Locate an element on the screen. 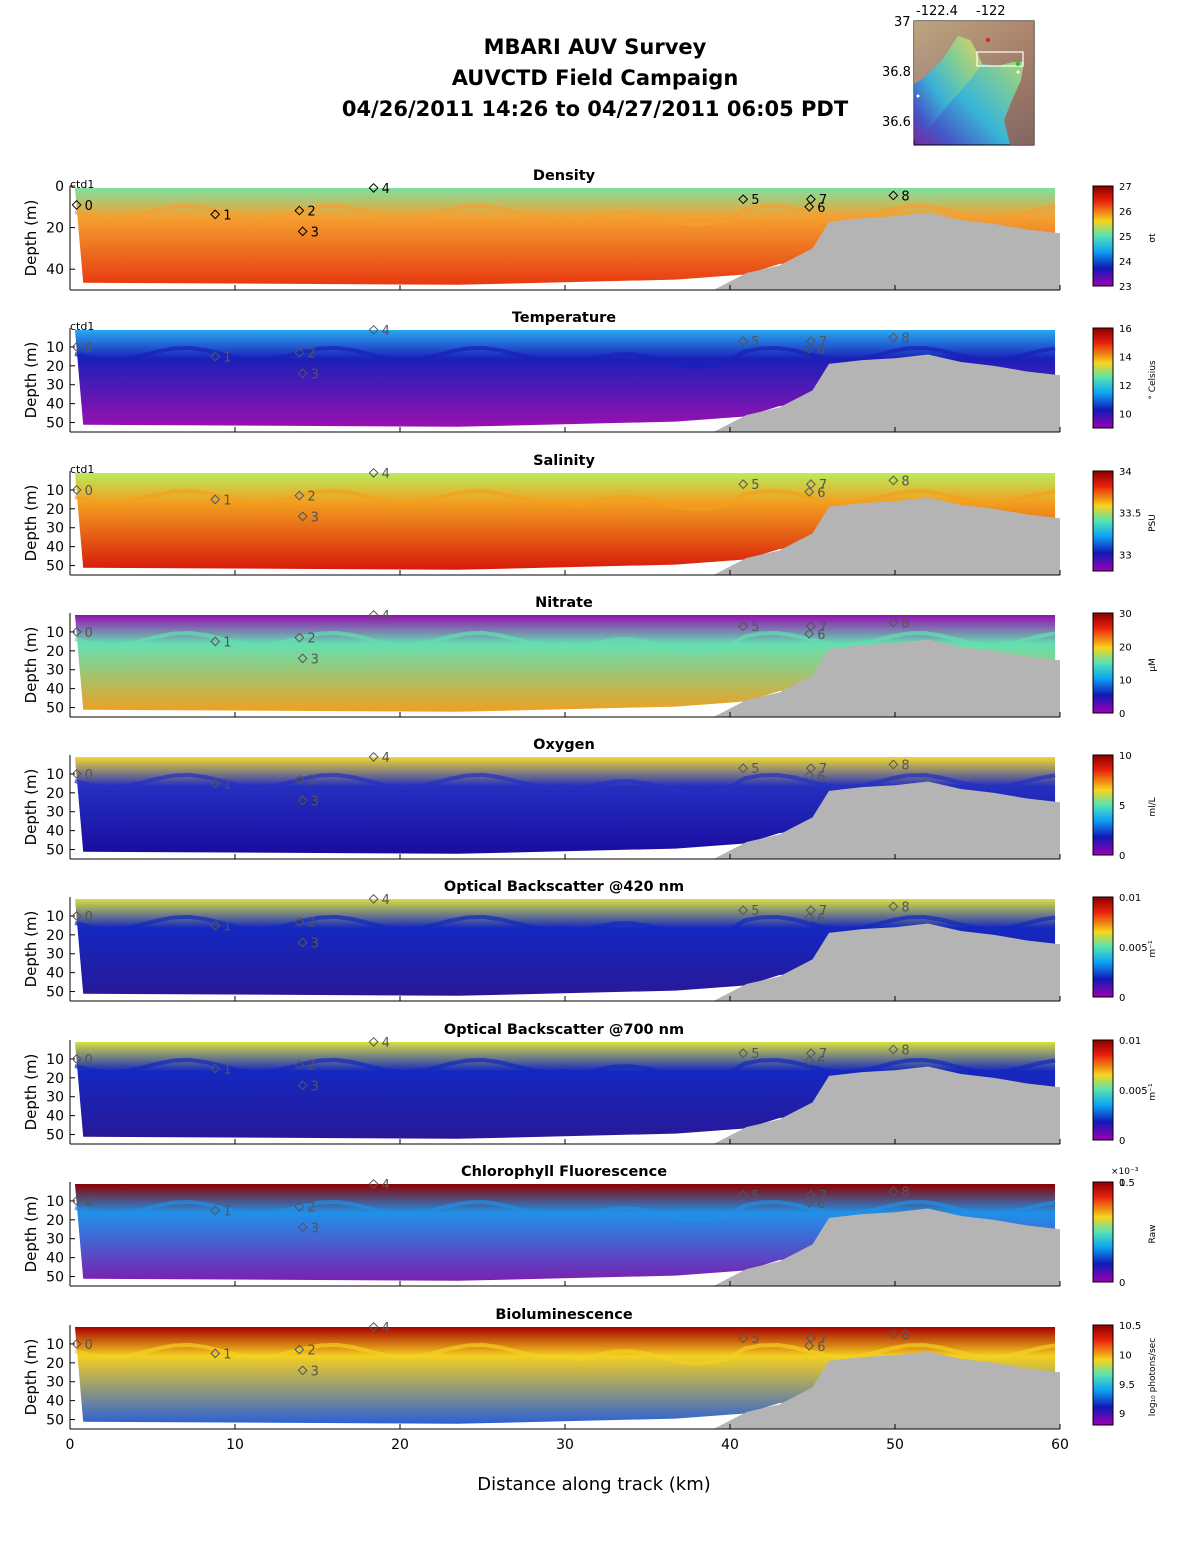  title-line-1: MBARI AUV Survey is located at coordinates (595, 47).